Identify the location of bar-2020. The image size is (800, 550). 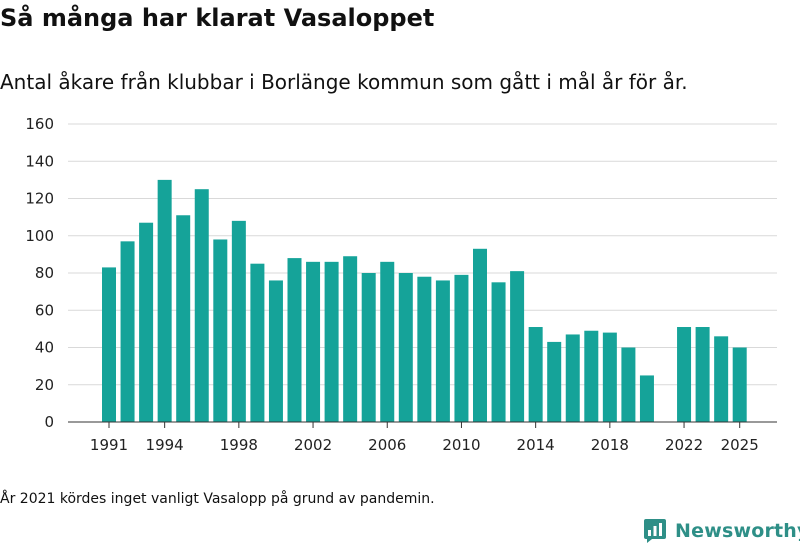
(646, 398).